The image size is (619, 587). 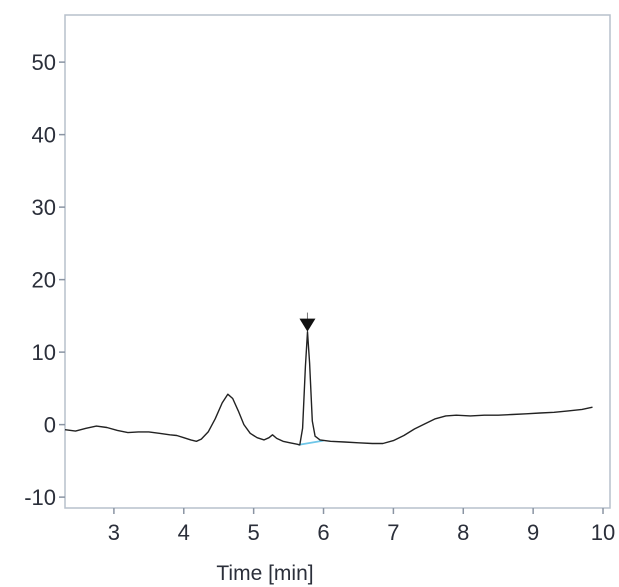 What do you see at coordinates (264, 573) in the screenshot?
I see `x-axis-title: Time [min]` at bounding box center [264, 573].